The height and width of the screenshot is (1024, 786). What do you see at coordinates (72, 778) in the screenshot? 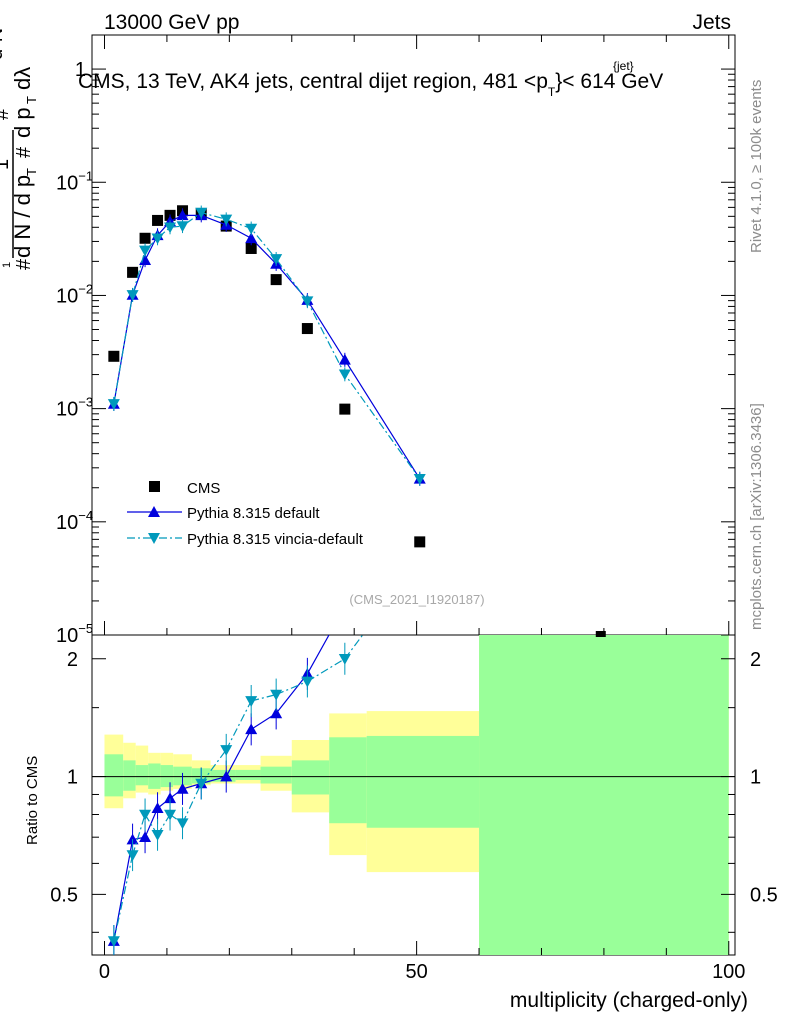
I see `lower-ytick-label: 1` at bounding box center [72, 778].